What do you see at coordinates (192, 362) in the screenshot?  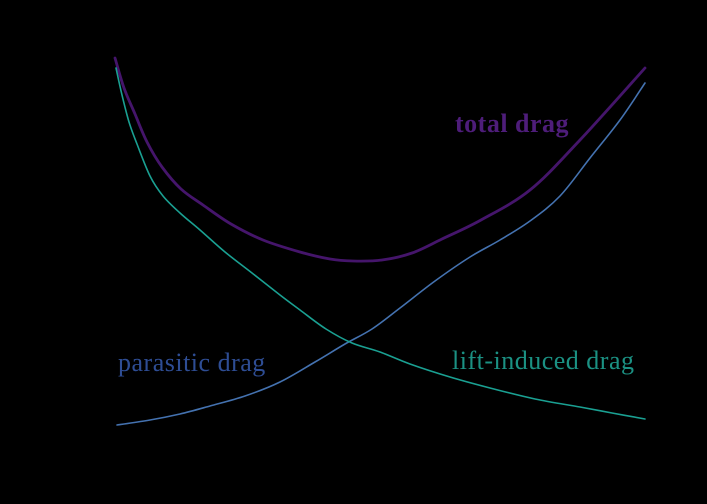 I see `label-parasitic-drag: parasitic drag` at bounding box center [192, 362].